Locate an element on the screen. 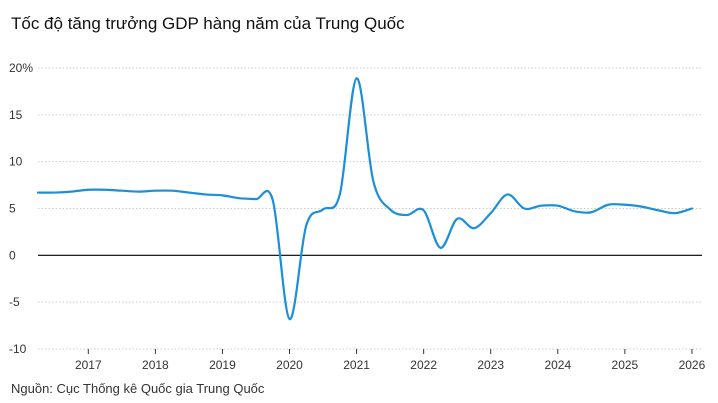  x-tick-label: 2023 is located at coordinates (490, 365).